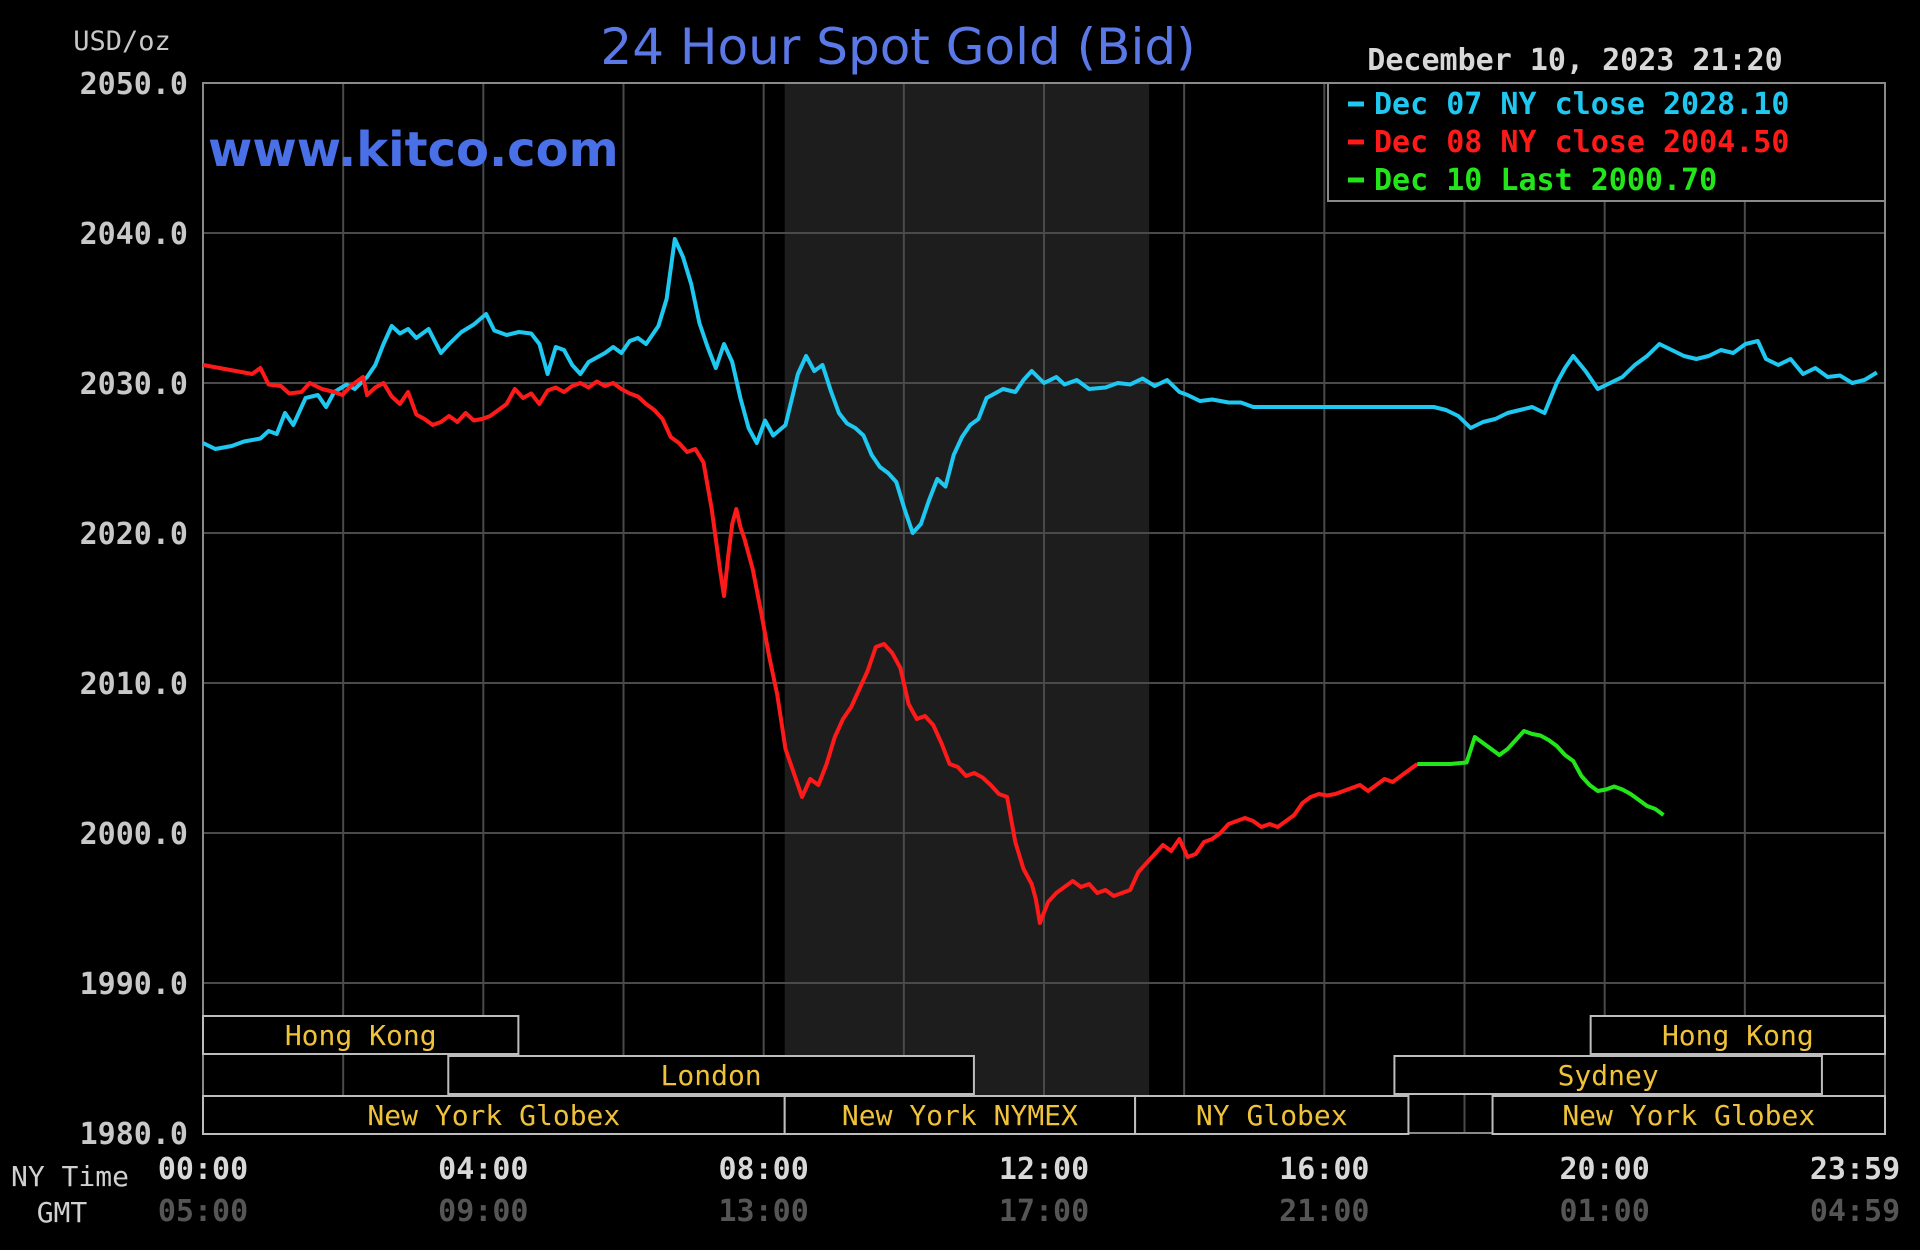 The image size is (1920, 1250). What do you see at coordinates (960, 1115) in the screenshot?
I see `session-label: New York NYMEX` at bounding box center [960, 1115].